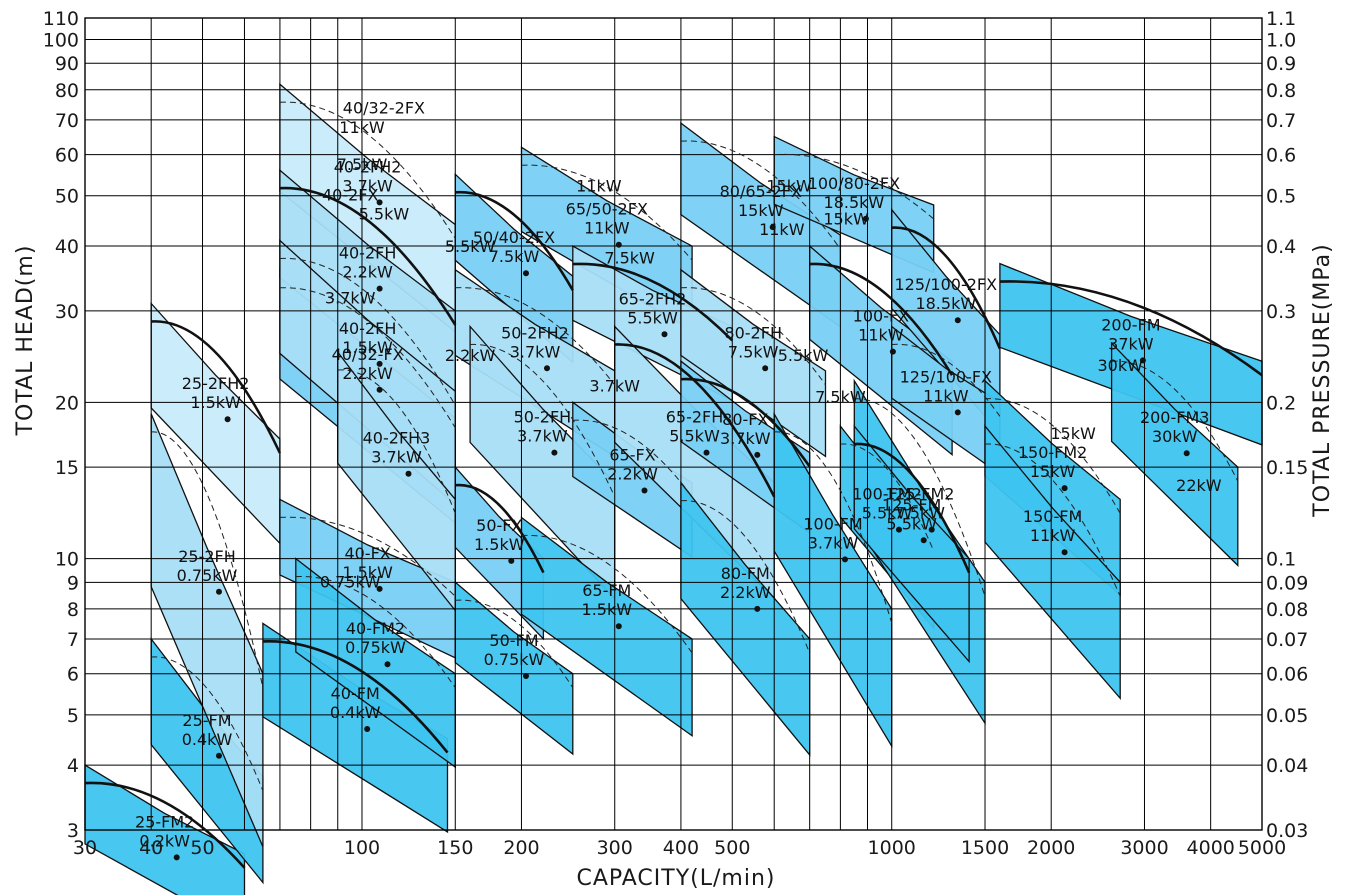  I want to click on y2-tick-label: 0.2, so click(1281, 403).